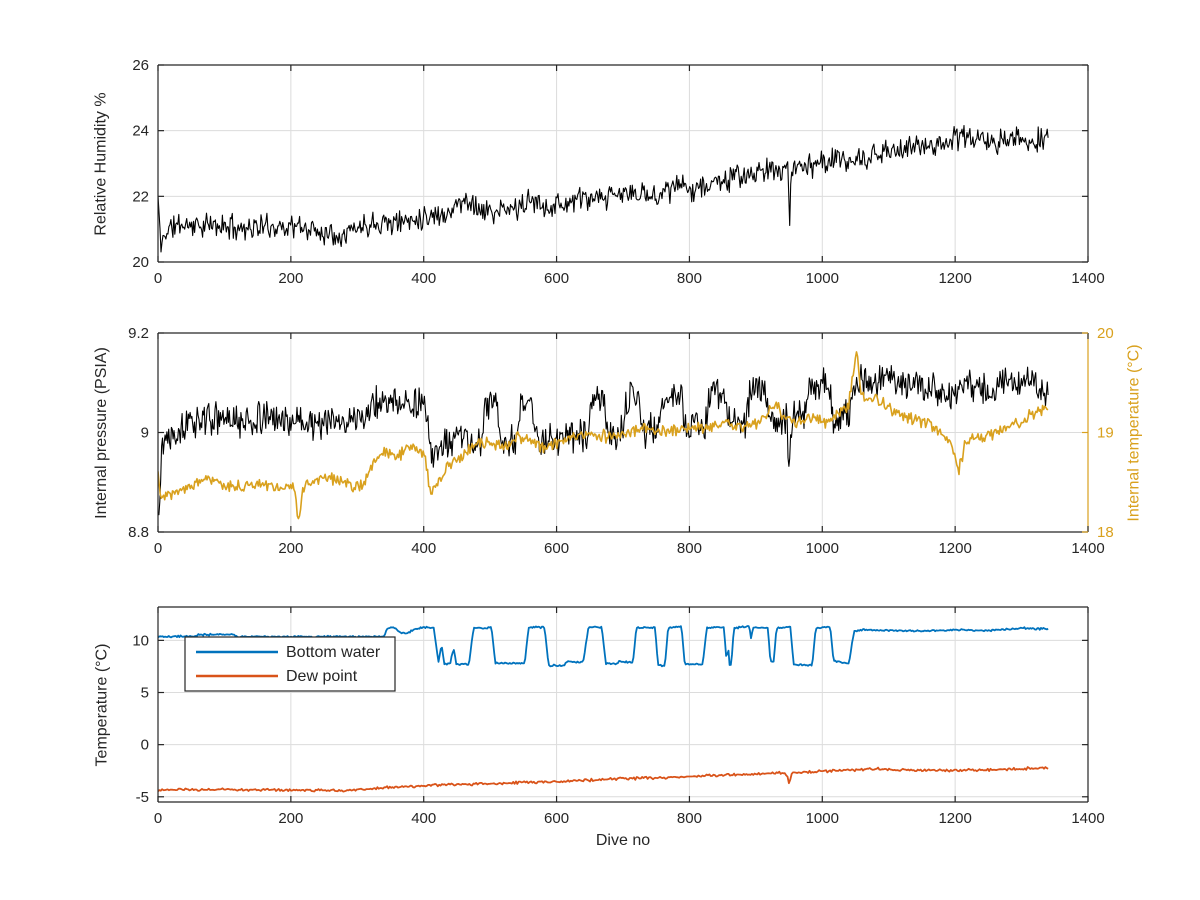  What do you see at coordinates (623, 840) in the screenshot?
I see `x-axis-label-dive-no: Dive no` at bounding box center [623, 840].